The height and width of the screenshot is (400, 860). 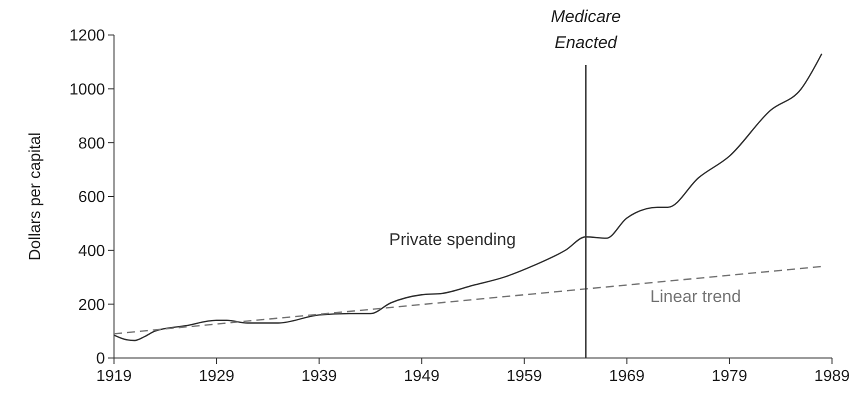 What do you see at coordinates (87, 36) in the screenshot?
I see `y-tick-label: 1200` at bounding box center [87, 36].